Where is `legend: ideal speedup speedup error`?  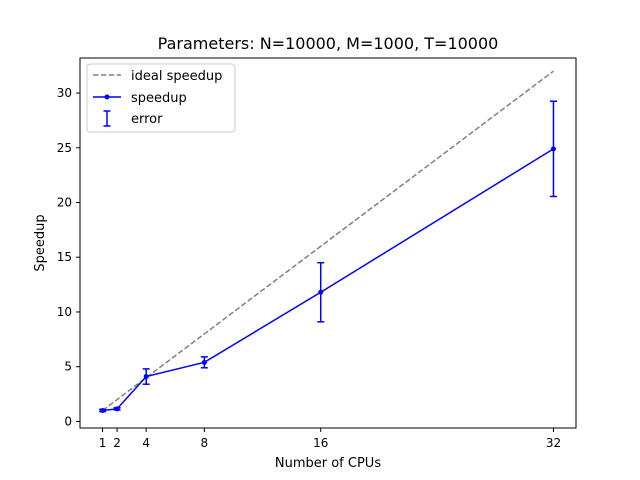
legend: ideal speedup speedup error is located at coordinates (161, 98).